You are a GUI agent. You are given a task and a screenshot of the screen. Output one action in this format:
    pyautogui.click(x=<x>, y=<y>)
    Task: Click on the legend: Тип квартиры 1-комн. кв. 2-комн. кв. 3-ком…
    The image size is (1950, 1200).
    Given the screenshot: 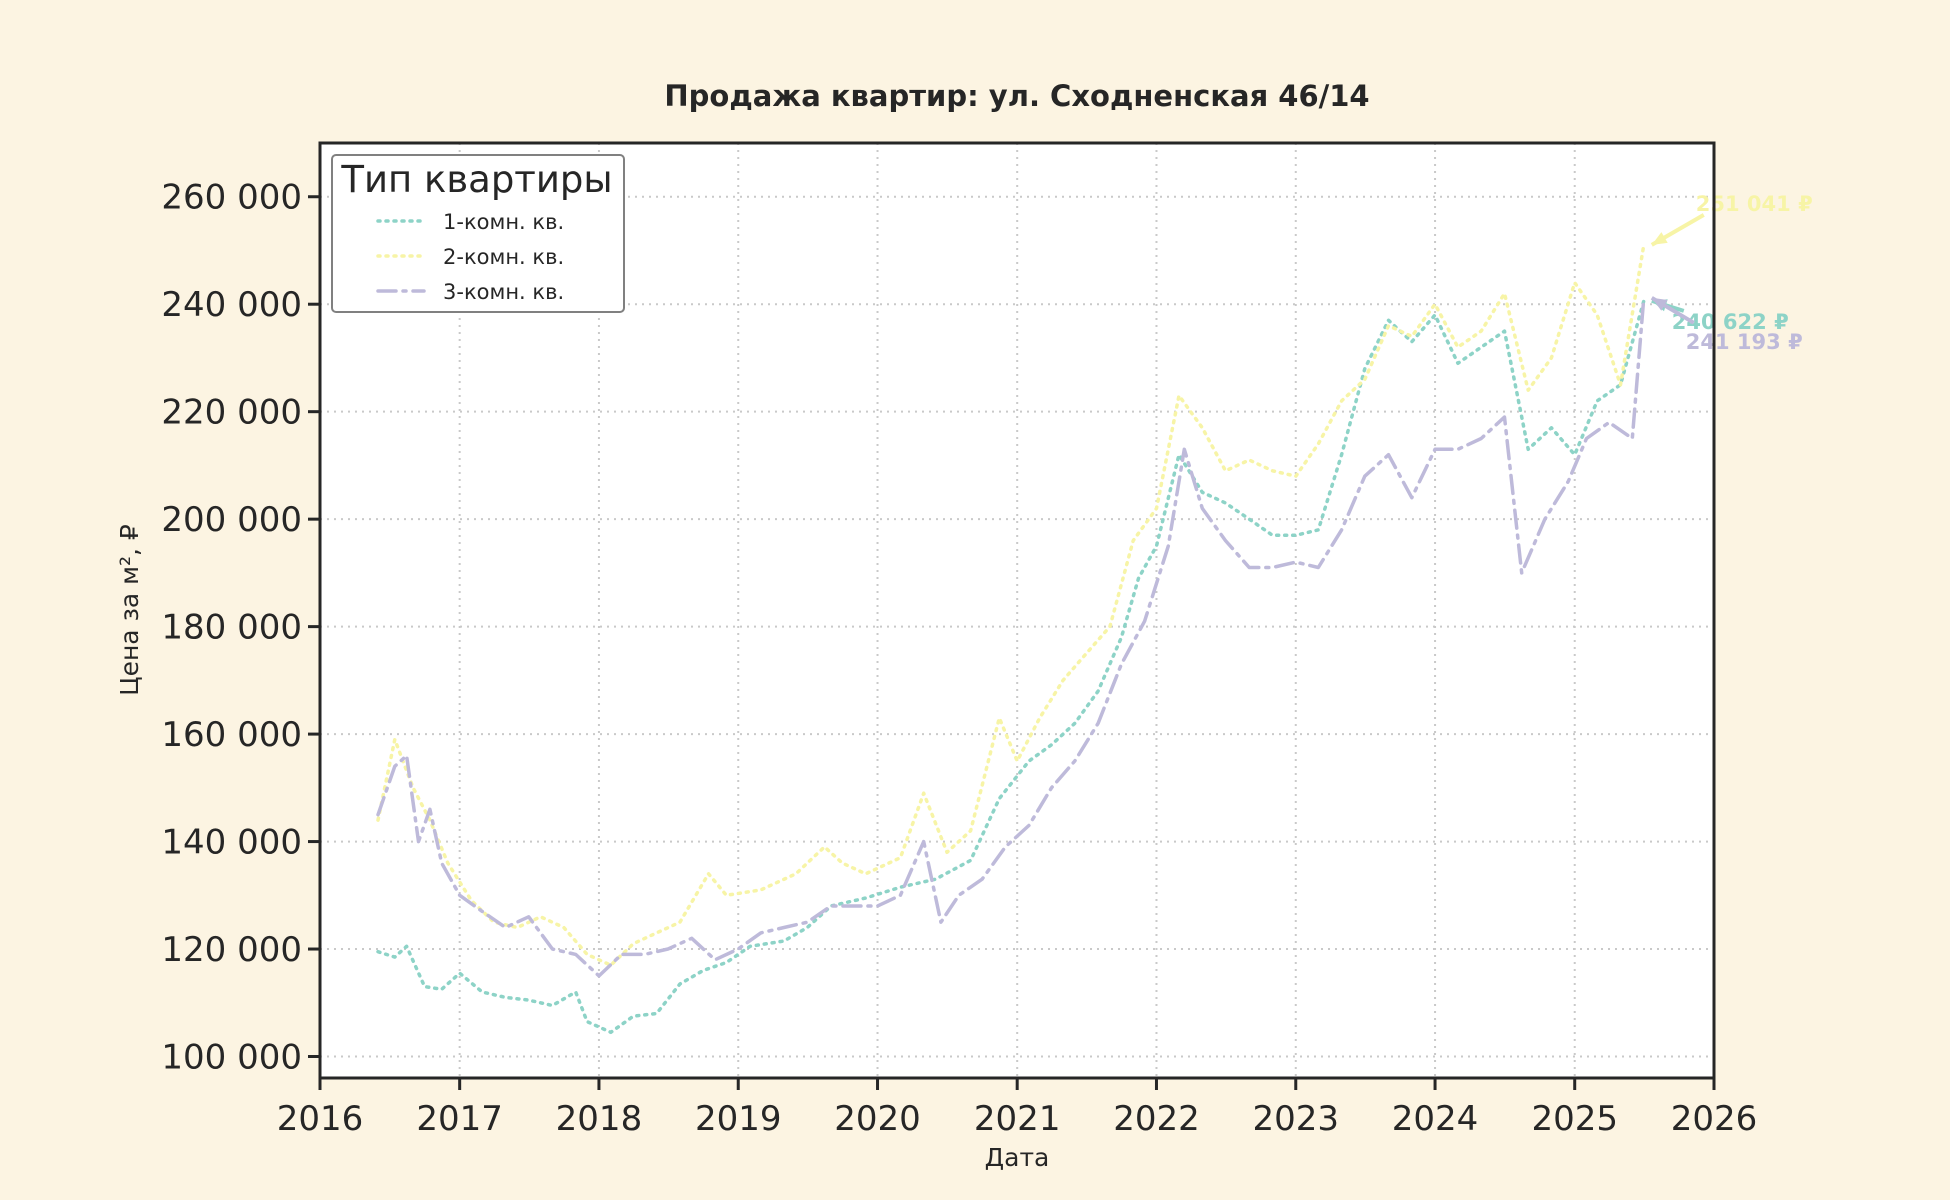 What is the action you would take?
    pyautogui.click(x=478, y=233)
    